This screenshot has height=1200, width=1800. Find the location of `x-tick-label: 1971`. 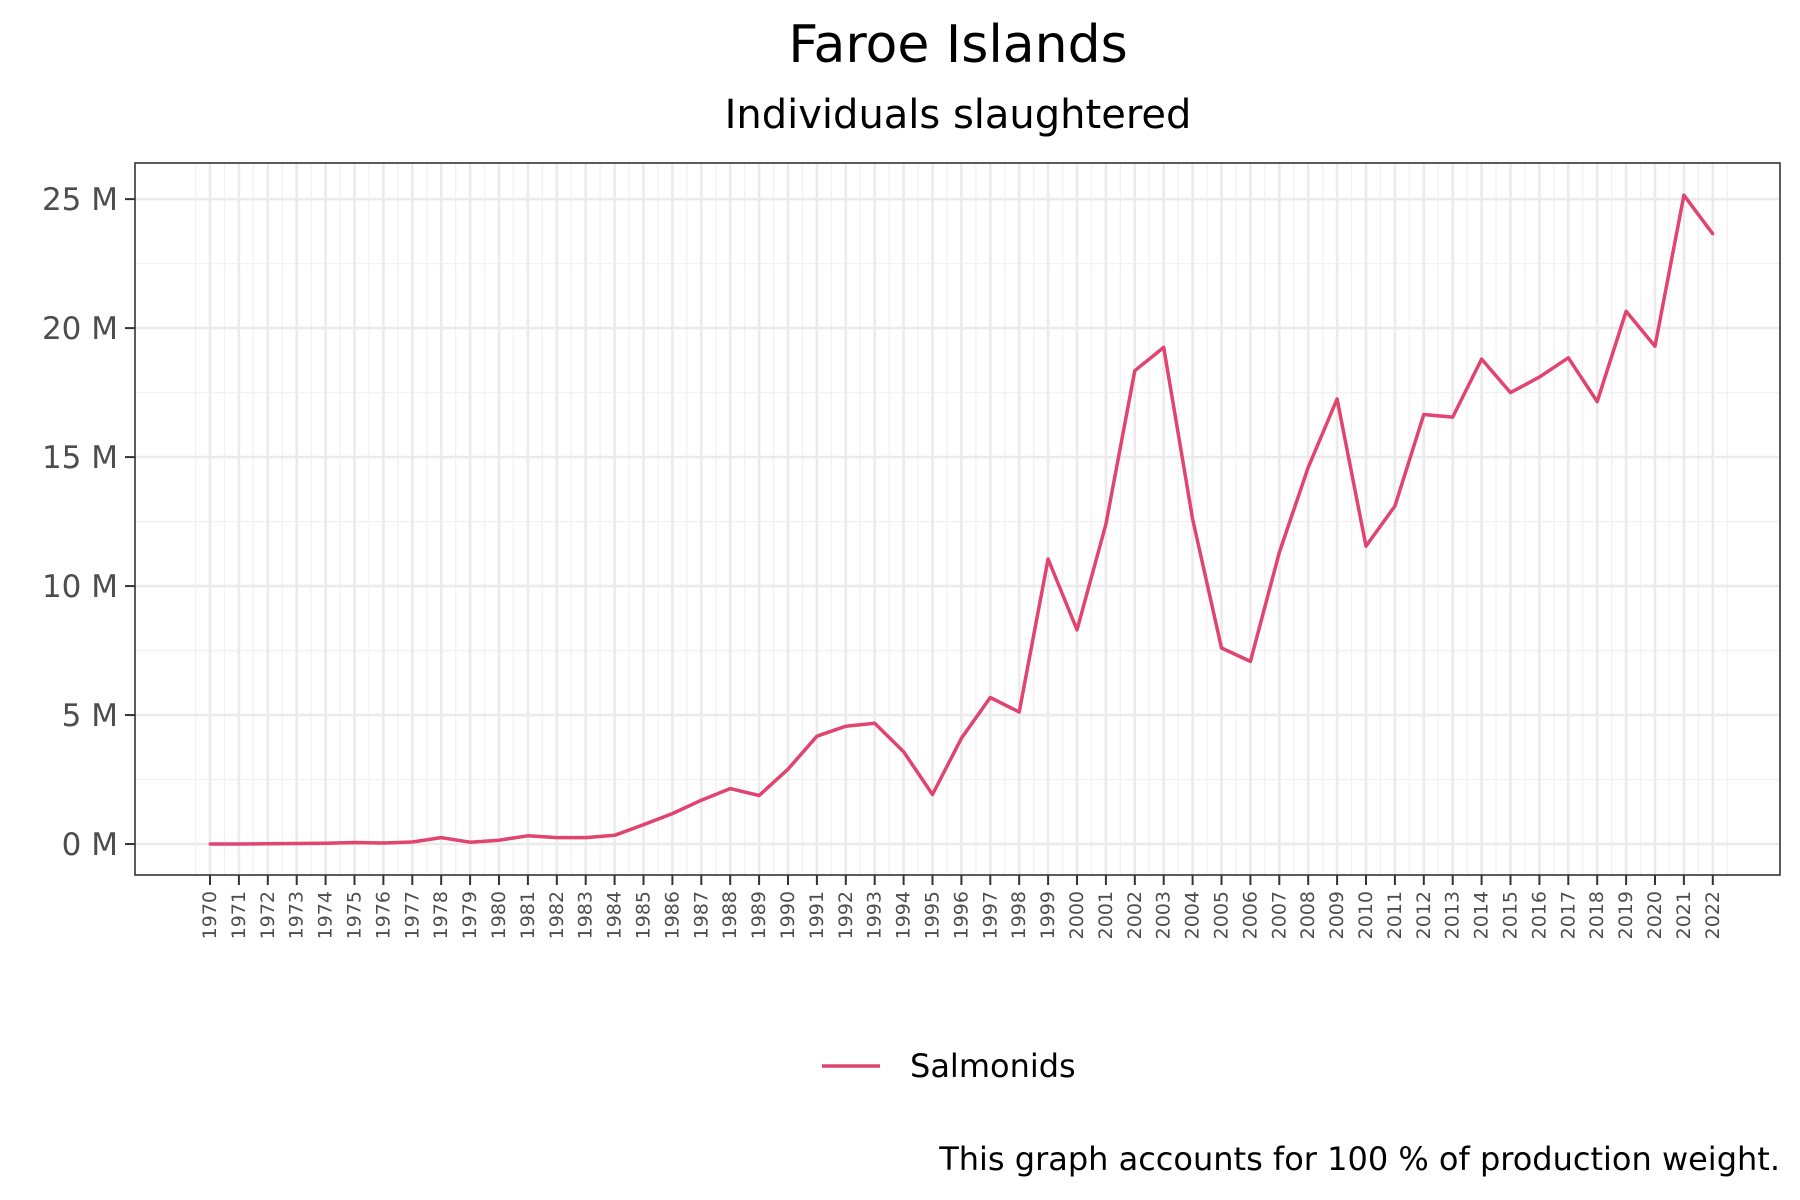

x-tick-label: 1971 is located at coordinates (239, 915).